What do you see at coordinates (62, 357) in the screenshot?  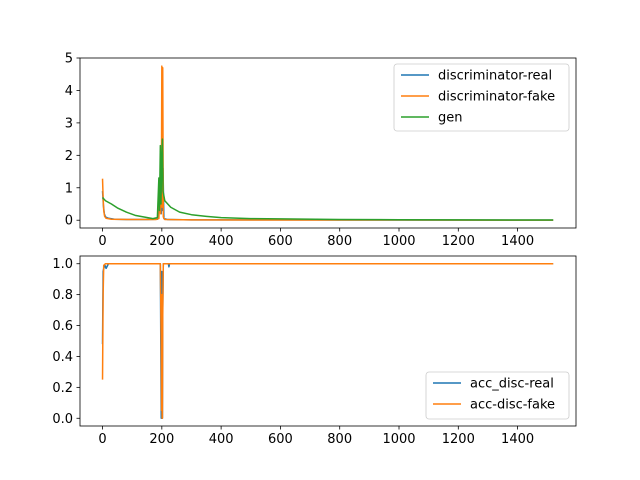 I see `y-tick-label: 0.4` at bounding box center [62, 357].